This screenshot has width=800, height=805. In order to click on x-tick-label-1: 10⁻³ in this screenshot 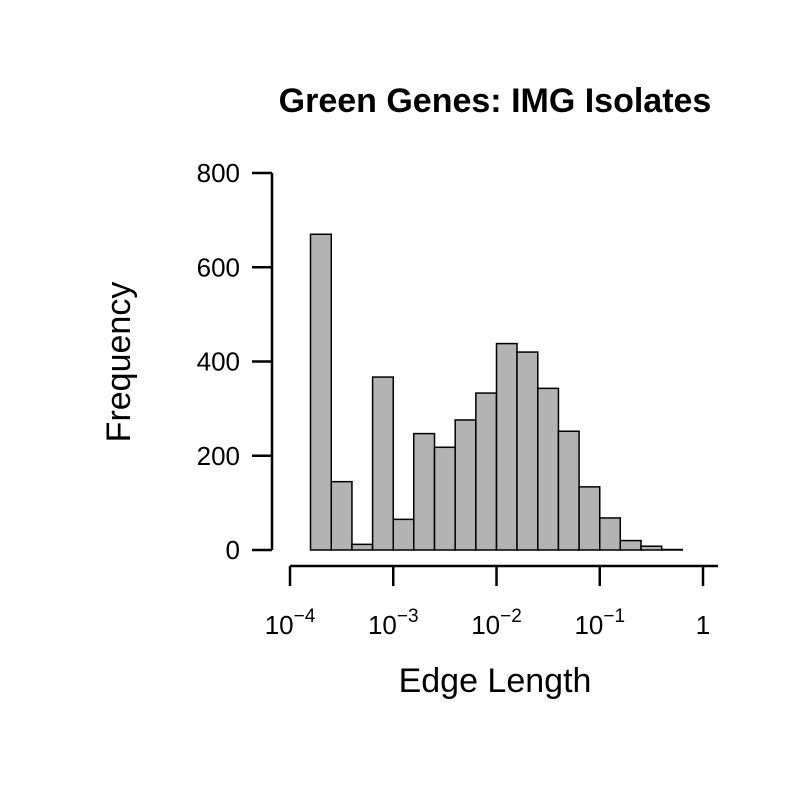, I will do `click(393, 623)`.